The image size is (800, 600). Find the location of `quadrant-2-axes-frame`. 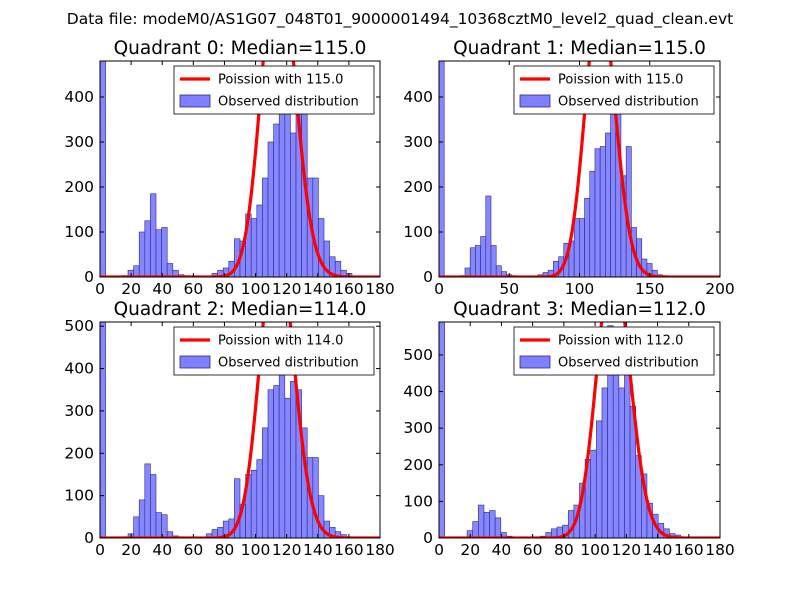

quadrant-2-axes-frame is located at coordinates (240, 430).